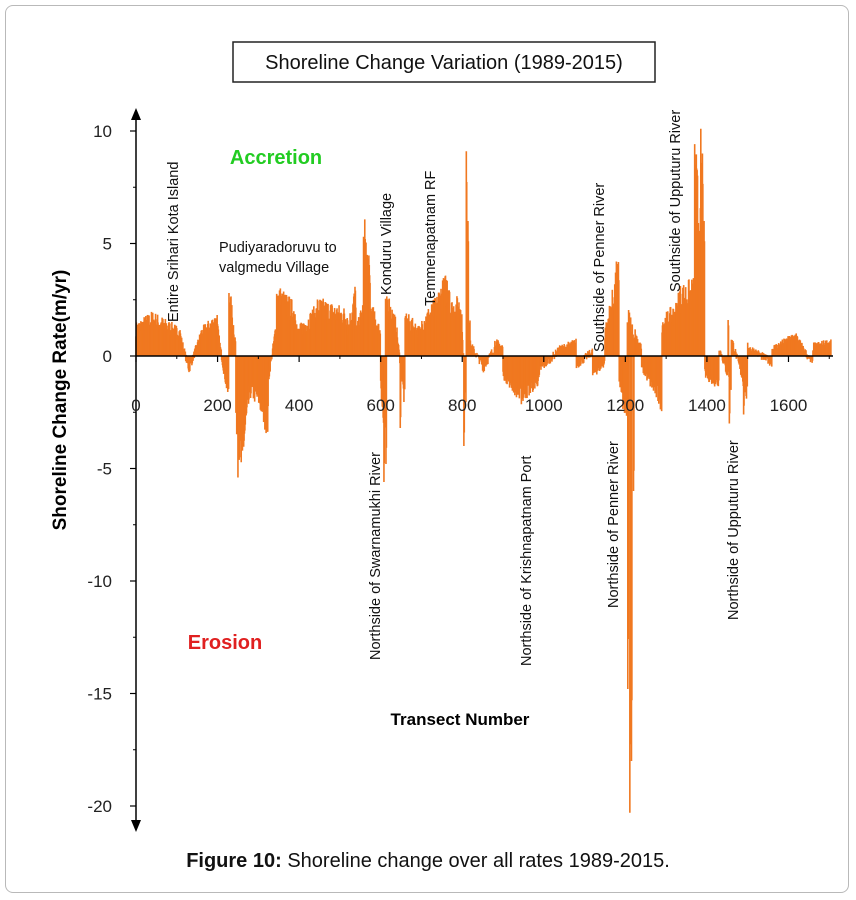 This screenshot has height=900, width=856. Describe the element at coordinates (136, 114) in the screenshot. I see `y-axis-arrow-up` at that location.